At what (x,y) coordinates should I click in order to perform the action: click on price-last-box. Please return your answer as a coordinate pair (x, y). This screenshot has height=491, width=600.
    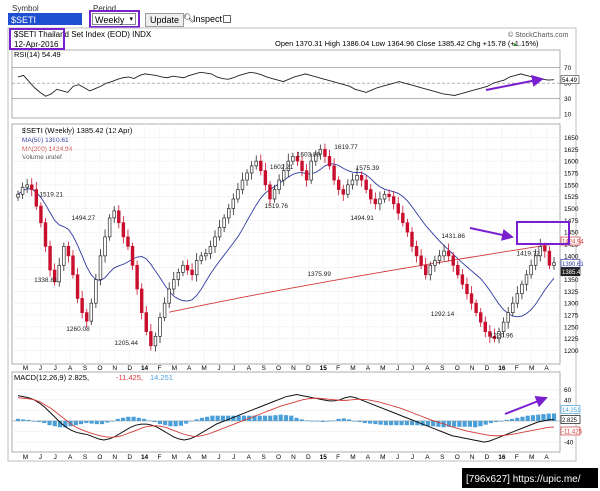
    Looking at the image, I should click on (570, 263).